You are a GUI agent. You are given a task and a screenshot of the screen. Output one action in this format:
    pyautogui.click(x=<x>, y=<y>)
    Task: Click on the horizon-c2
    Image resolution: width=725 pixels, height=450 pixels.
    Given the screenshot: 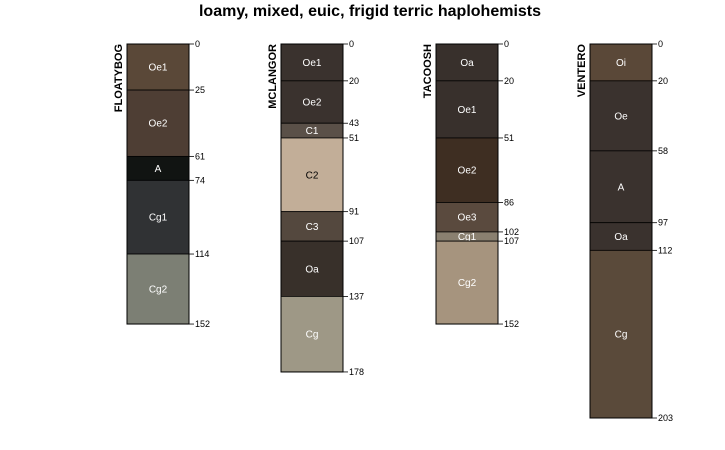 What is the action you would take?
    pyautogui.click(x=312, y=175)
    